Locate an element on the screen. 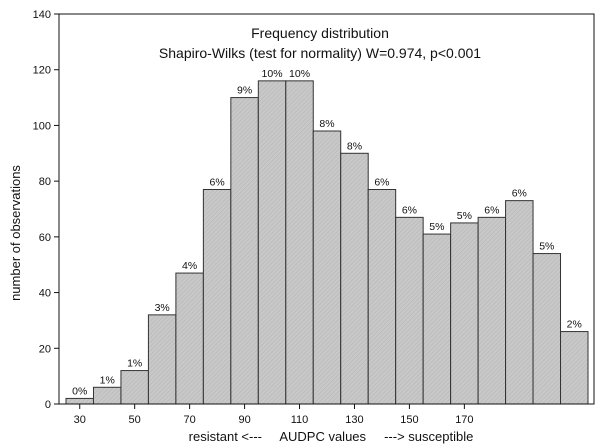 This screenshot has height=447, width=601. x-tick-label: 110 is located at coordinates (300, 420).